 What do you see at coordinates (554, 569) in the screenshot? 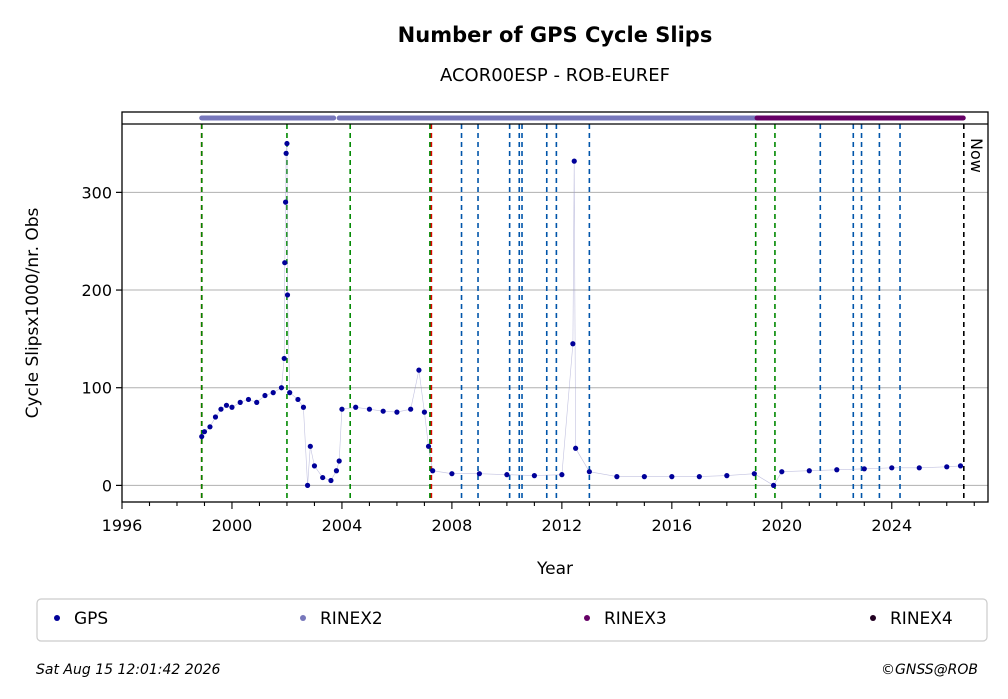
I see `x-axis-label: Year` at bounding box center [554, 569].